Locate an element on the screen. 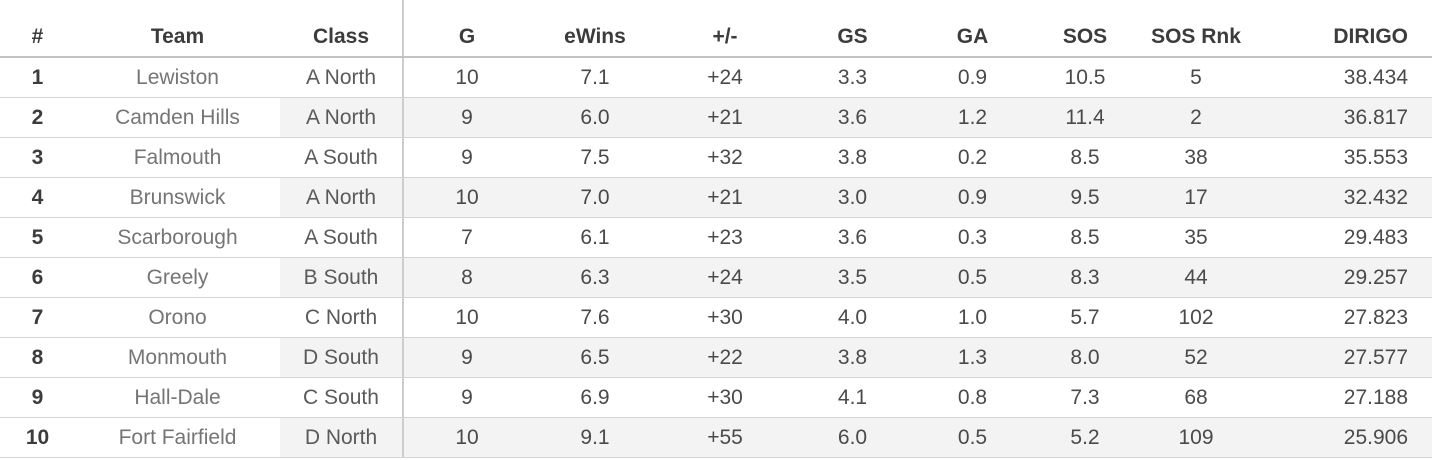 This screenshot has height=460, width=1432. cell-rank: 4 is located at coordinates (37, 197).